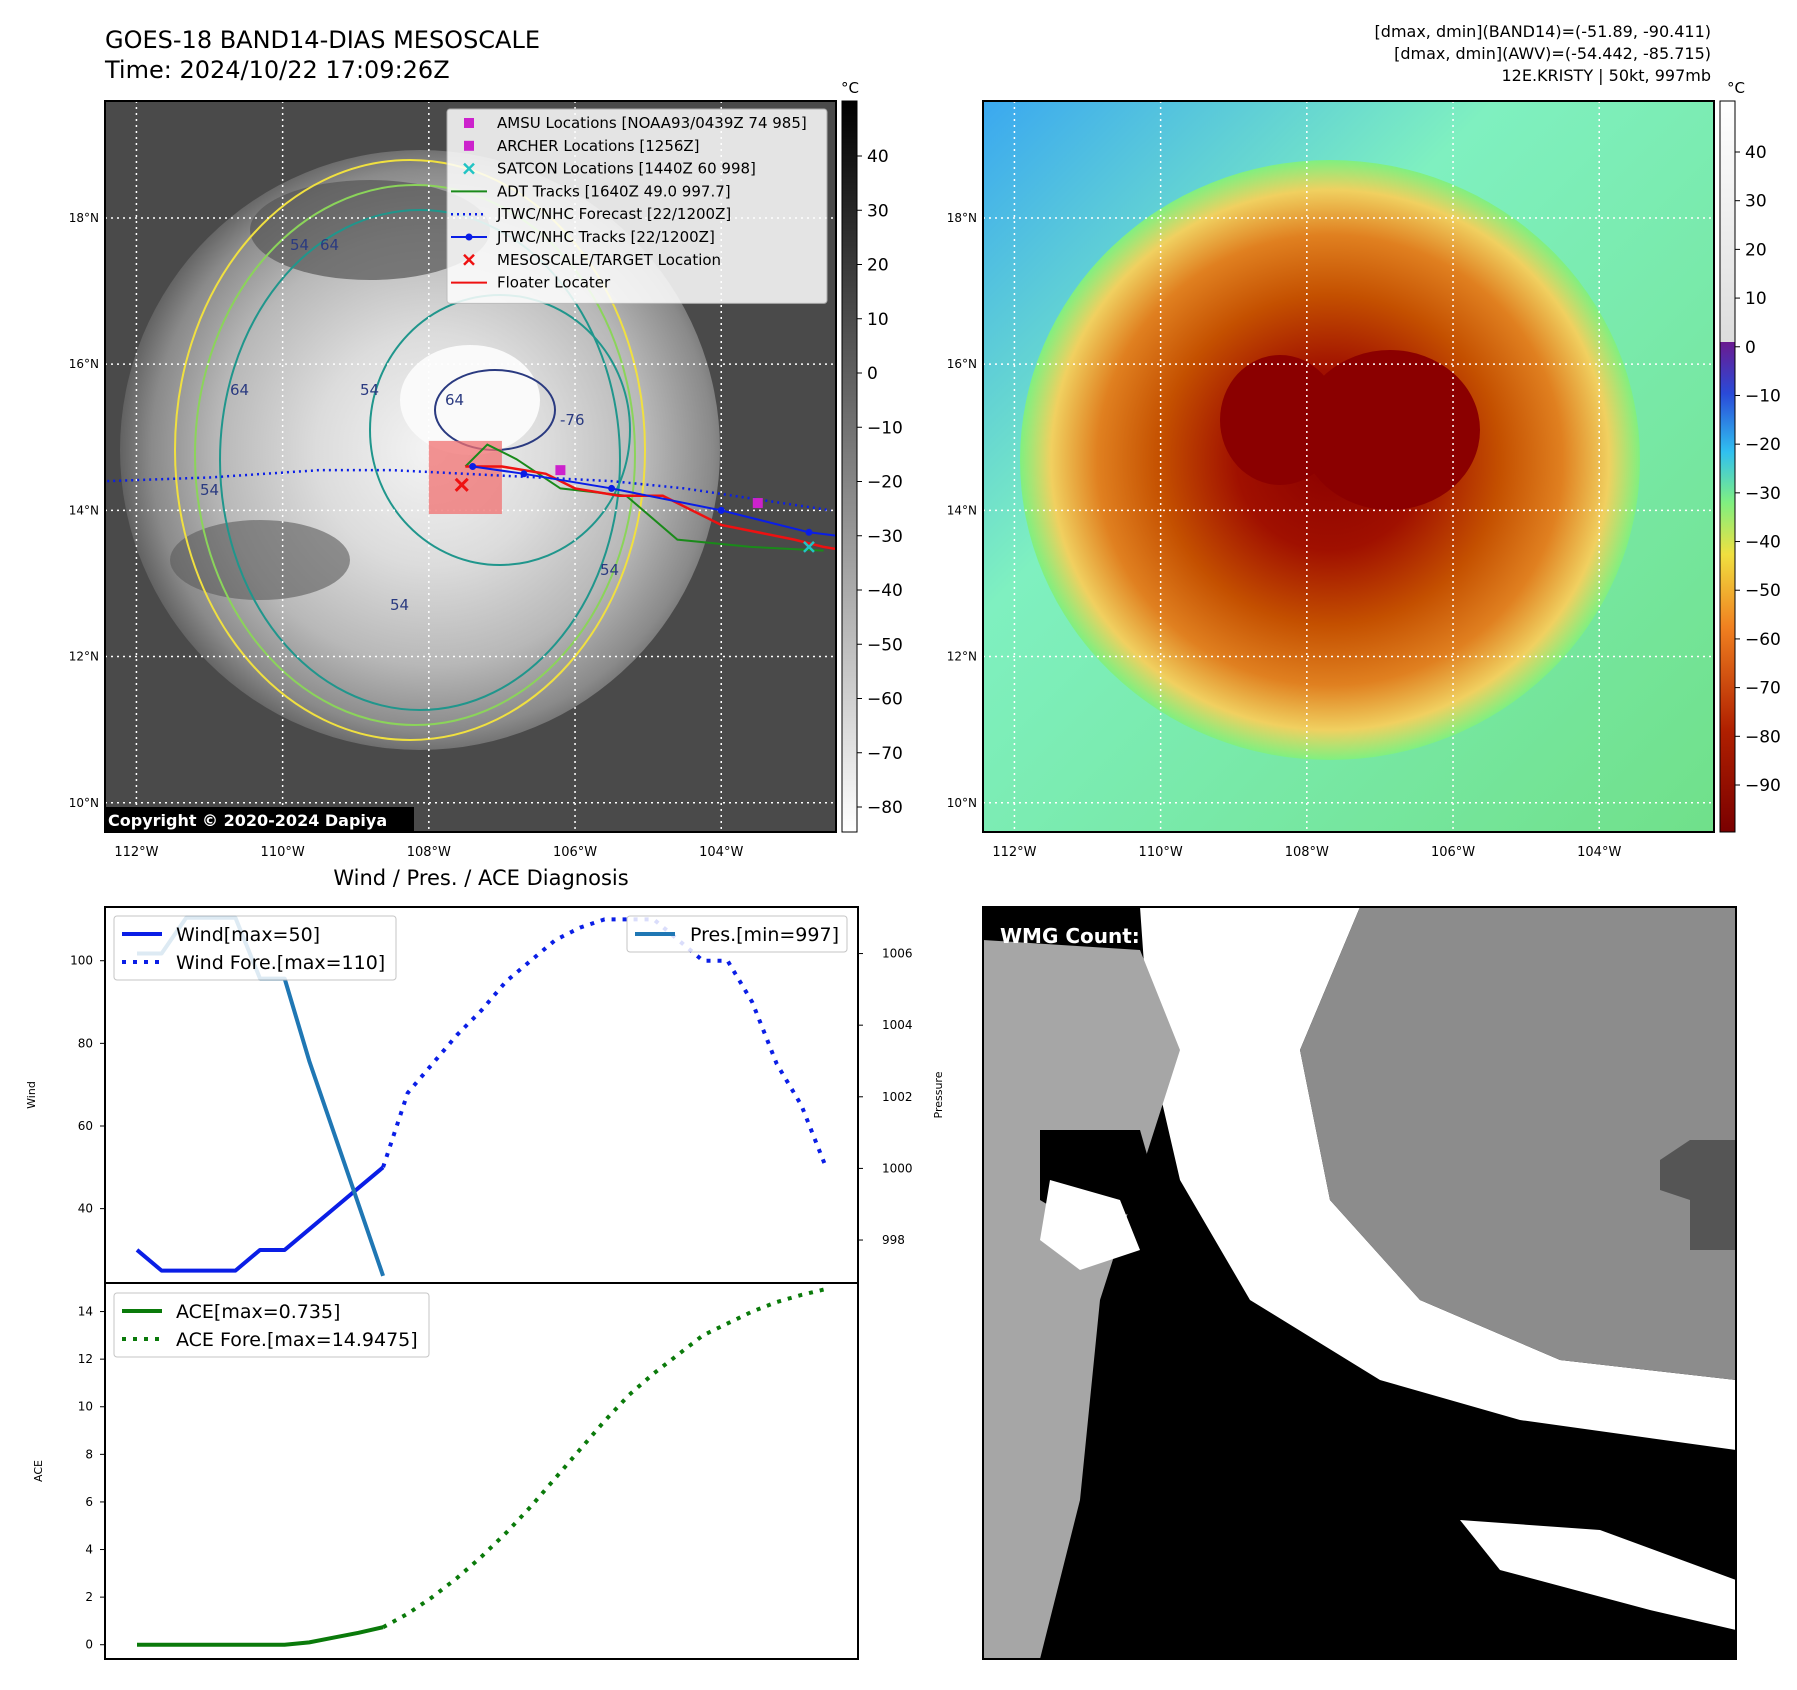  What do you see at coordinates (885, 754) in the screenshot?
I see `ir-colorbar-tick: −70` at bounding box center [885, 754].